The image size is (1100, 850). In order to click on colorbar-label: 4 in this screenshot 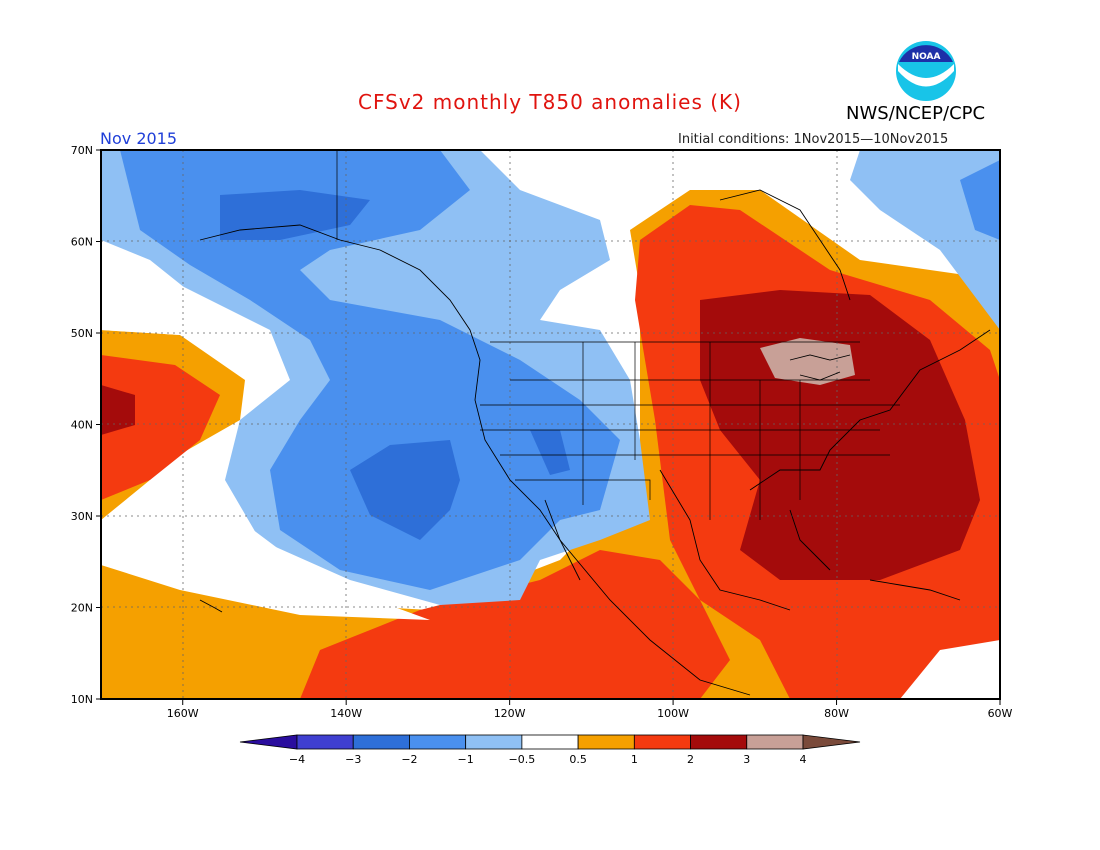, I will do `click(803, 759)`.